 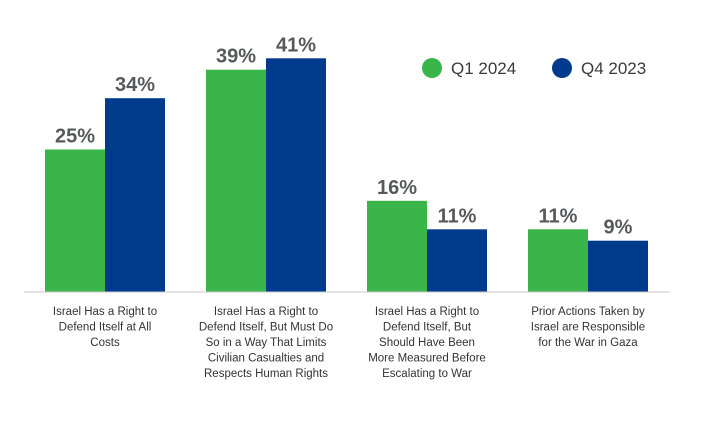 I want to click on category-label-line: Defend Itself at All, so click(x=105, y=328).